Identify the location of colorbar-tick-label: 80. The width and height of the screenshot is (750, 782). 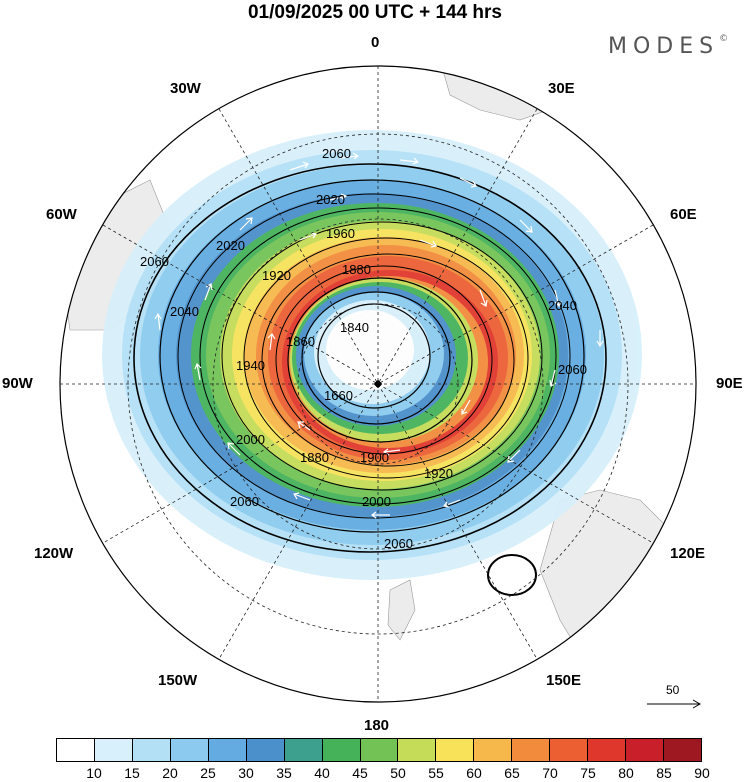
(626, 773).